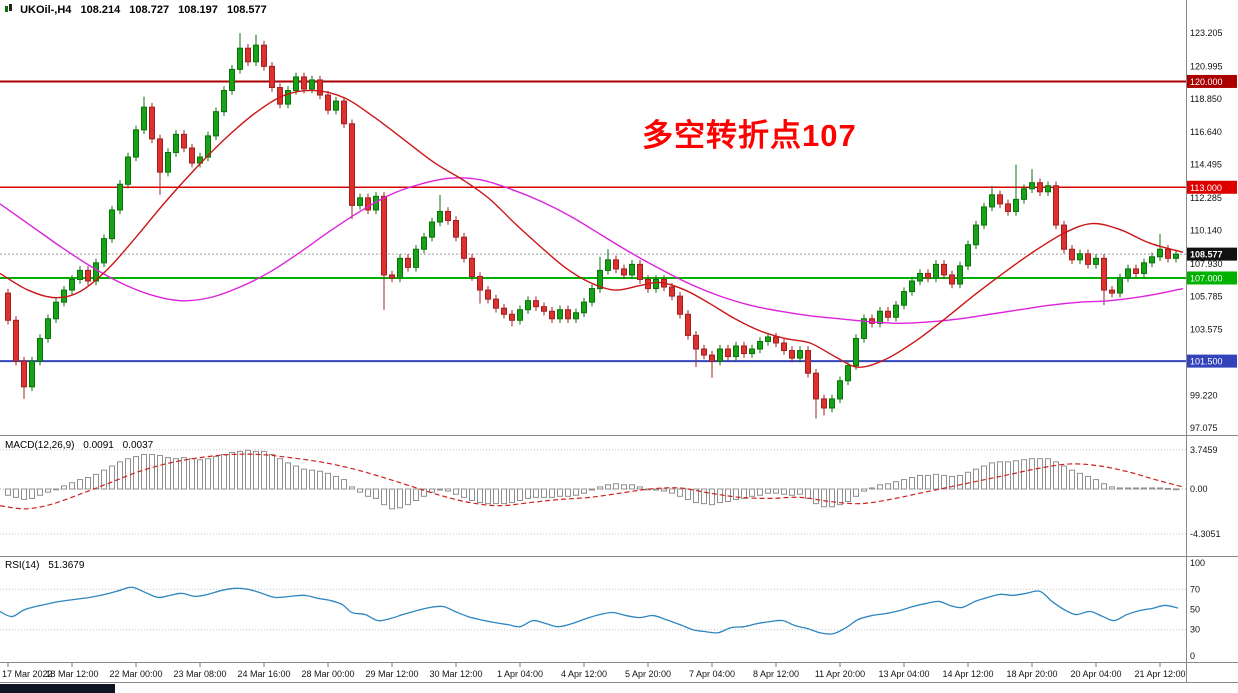 The height and width of the screenshot is (693, 1238). Describe the element at coordinates (66, 565) in the screenshot. I see `rsi-value: 51.3679` at that location.